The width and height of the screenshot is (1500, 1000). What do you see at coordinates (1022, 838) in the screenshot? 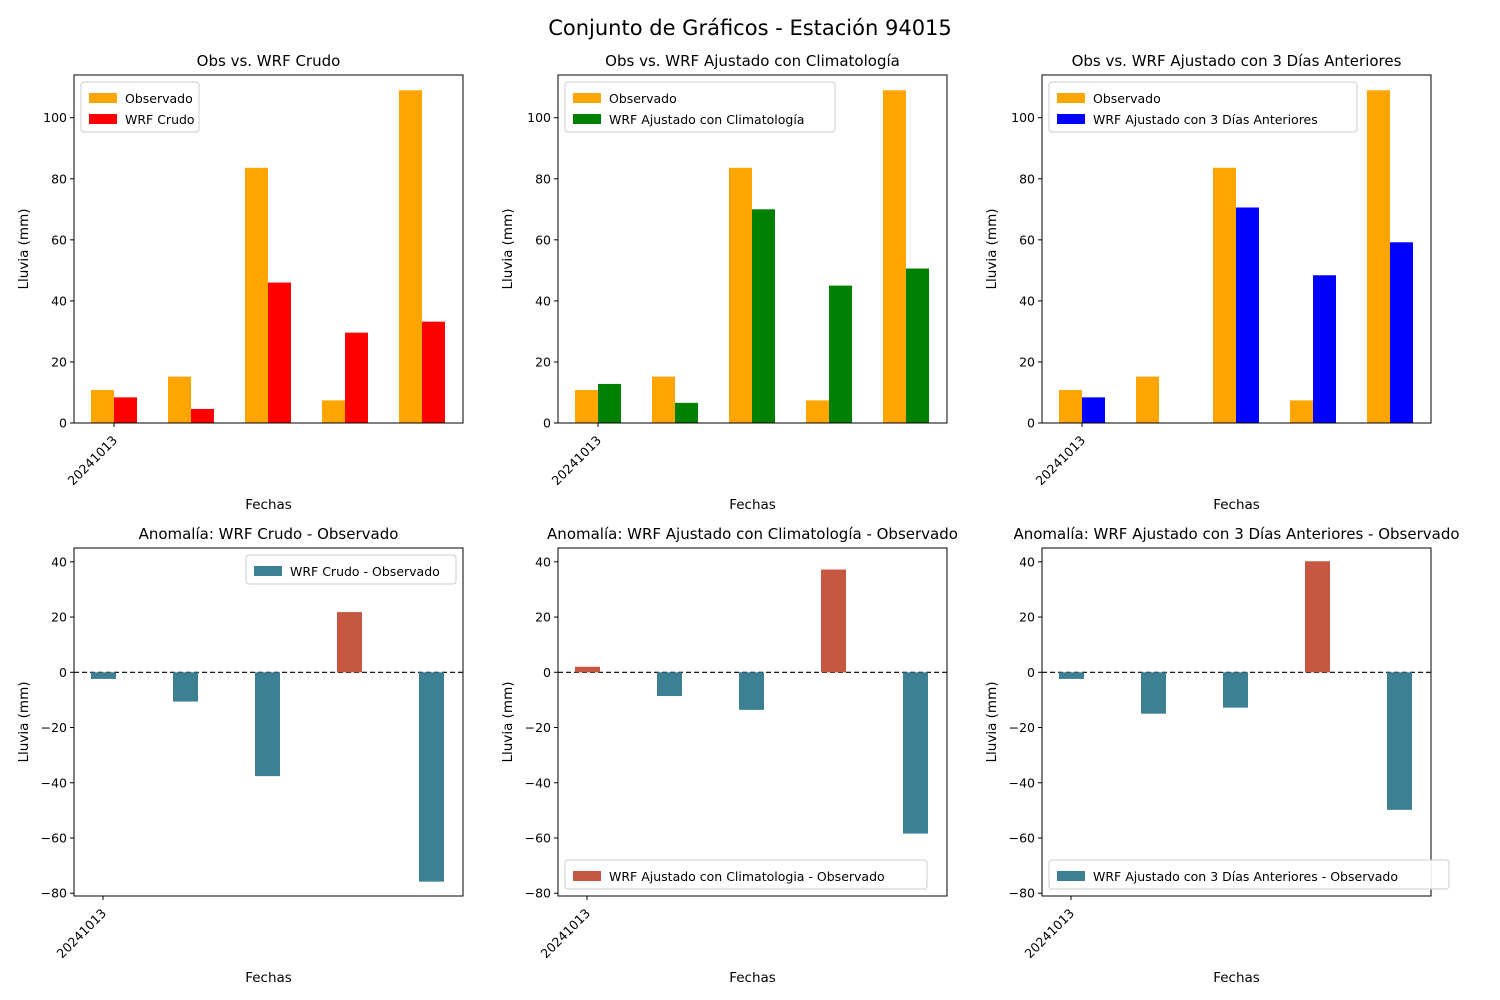
I see `y-tick-label: −60` at bounding box center [1022, 838].